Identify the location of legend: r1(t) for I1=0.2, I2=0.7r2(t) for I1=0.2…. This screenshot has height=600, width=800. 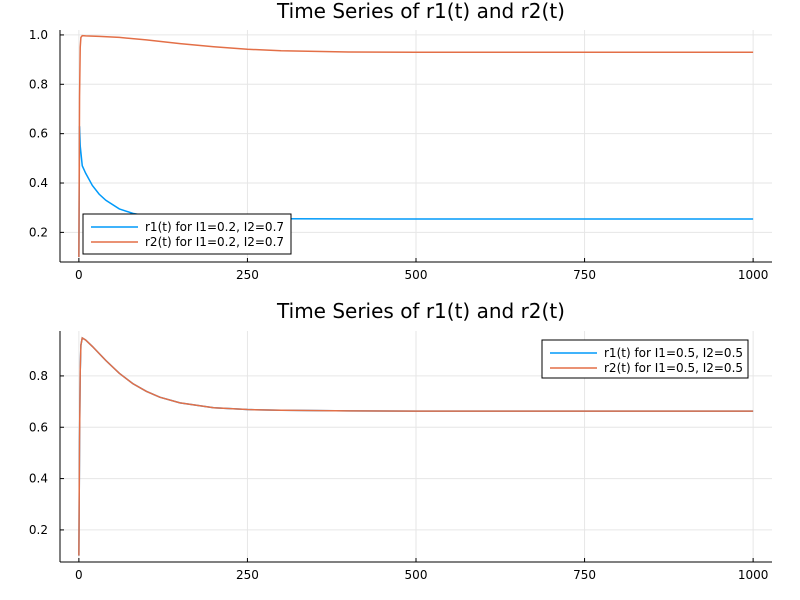
(187, 234).